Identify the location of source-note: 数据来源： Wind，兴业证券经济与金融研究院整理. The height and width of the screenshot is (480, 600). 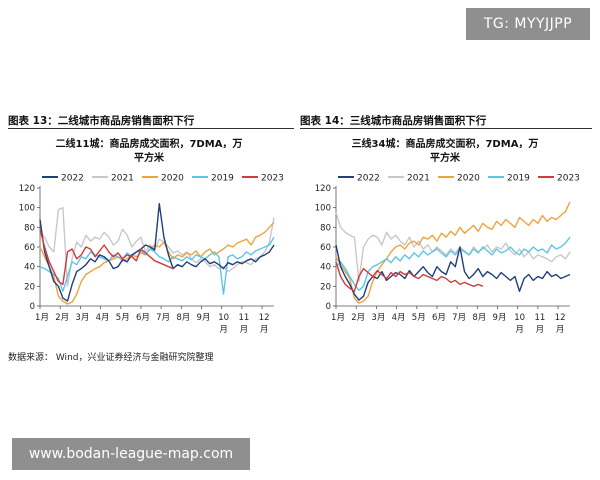
(111, 358).